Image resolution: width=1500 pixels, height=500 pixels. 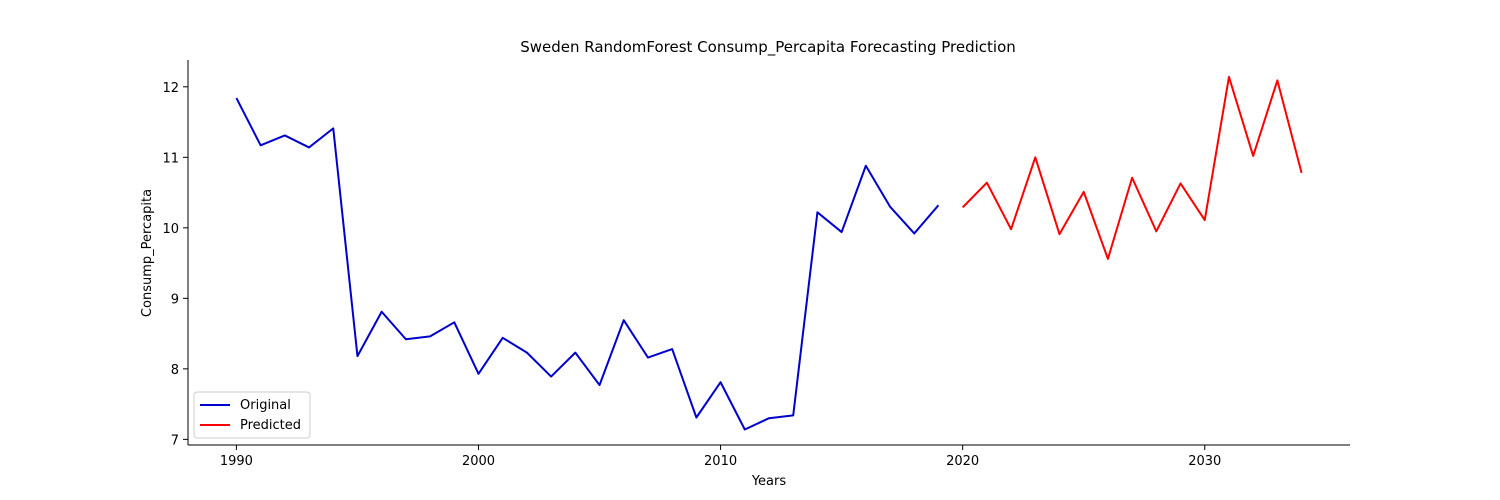 What do you see at coordinates (265, 405) in the screenshot?
I see `legend-label-original: Original` at bounding box center [265, 405].